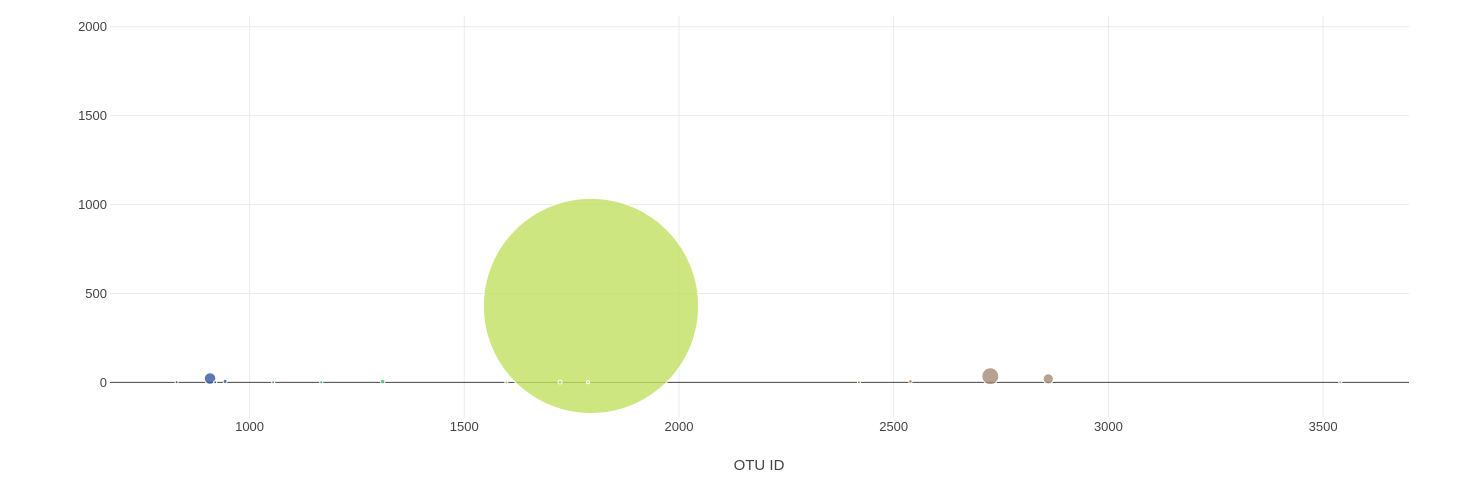 The image size is (1463, 494). Describe the element at coordinates (103, 382) in the screenshot. I see `y-tick-label: 0` at that location.